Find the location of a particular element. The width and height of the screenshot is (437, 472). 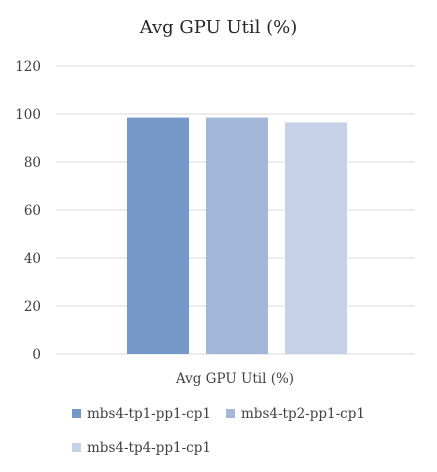

y-tick-label: 40 is located at coordinates (32, 259).